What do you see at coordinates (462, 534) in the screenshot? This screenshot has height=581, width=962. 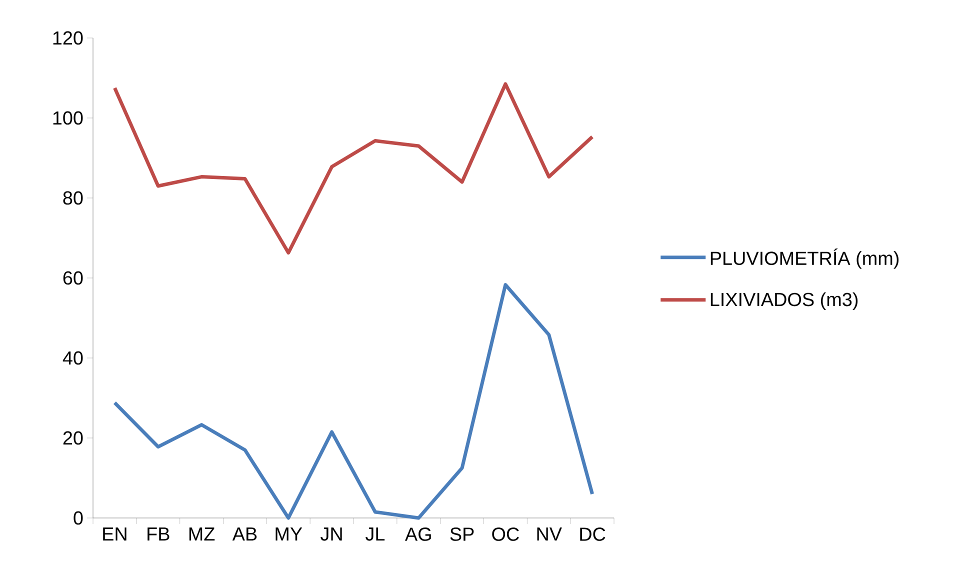 I see `x-tick-label: SP` at bounding box center [462, 534].